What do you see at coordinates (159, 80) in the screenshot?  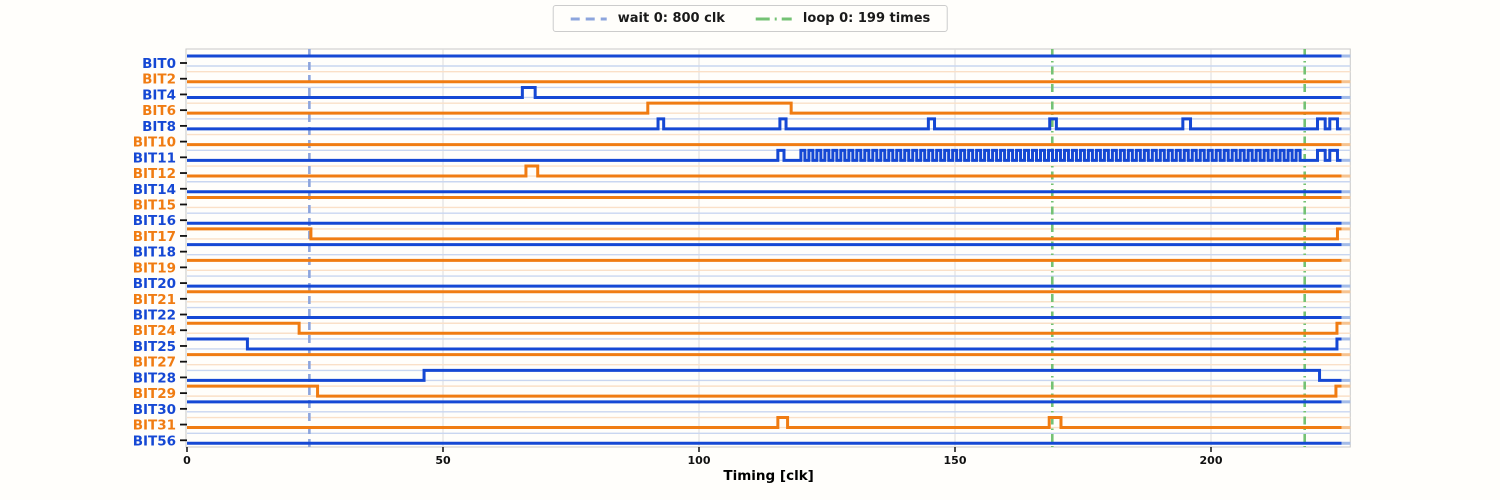 I see `y-tick-label-BIT2: BIT2` at bounding box center [159, 80].